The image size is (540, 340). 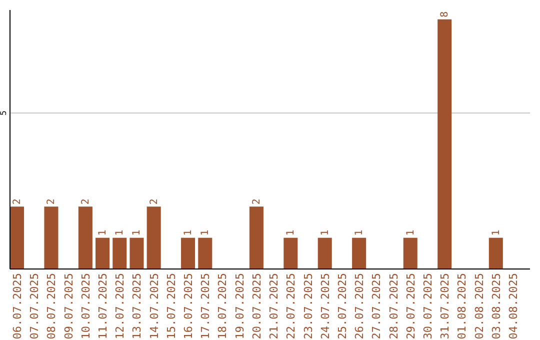 I want to click on x-tick-label: 13.07.2025, so click(x=137, y=306).